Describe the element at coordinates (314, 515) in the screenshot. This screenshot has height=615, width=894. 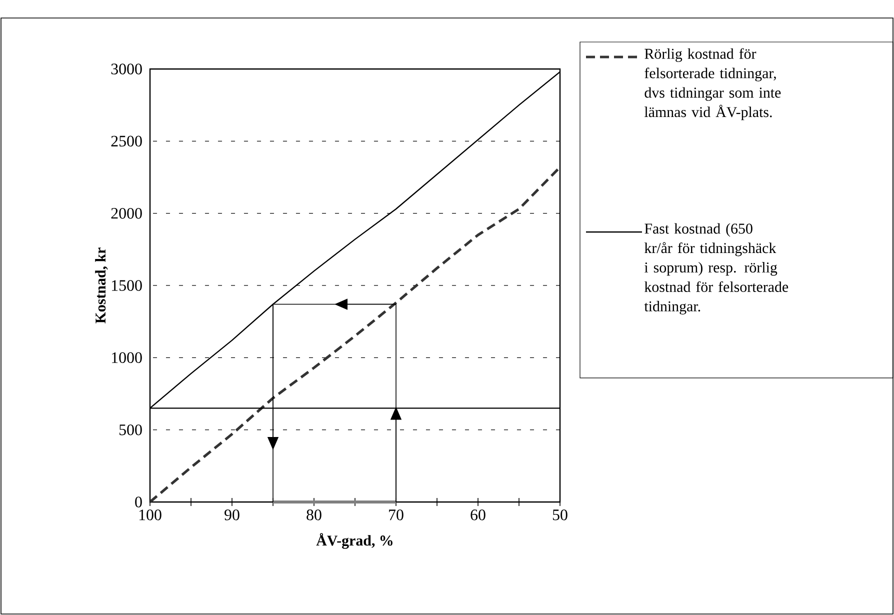
I see `x-tick-label: 80` at that location.